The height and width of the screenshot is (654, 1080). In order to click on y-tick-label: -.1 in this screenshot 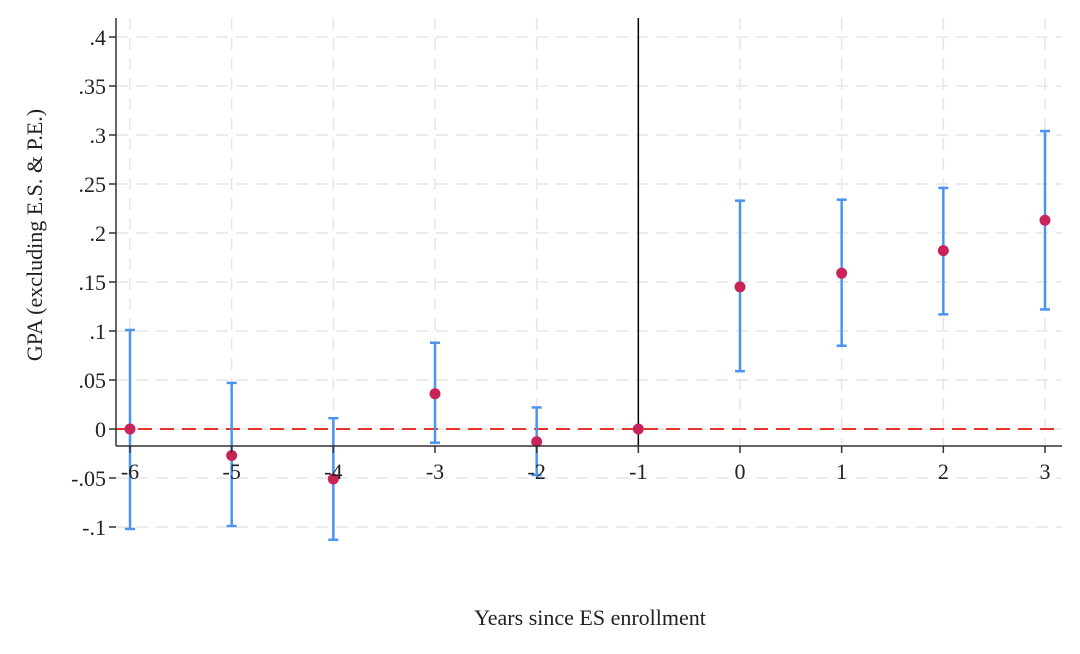, I will do `click(94, 527)`.